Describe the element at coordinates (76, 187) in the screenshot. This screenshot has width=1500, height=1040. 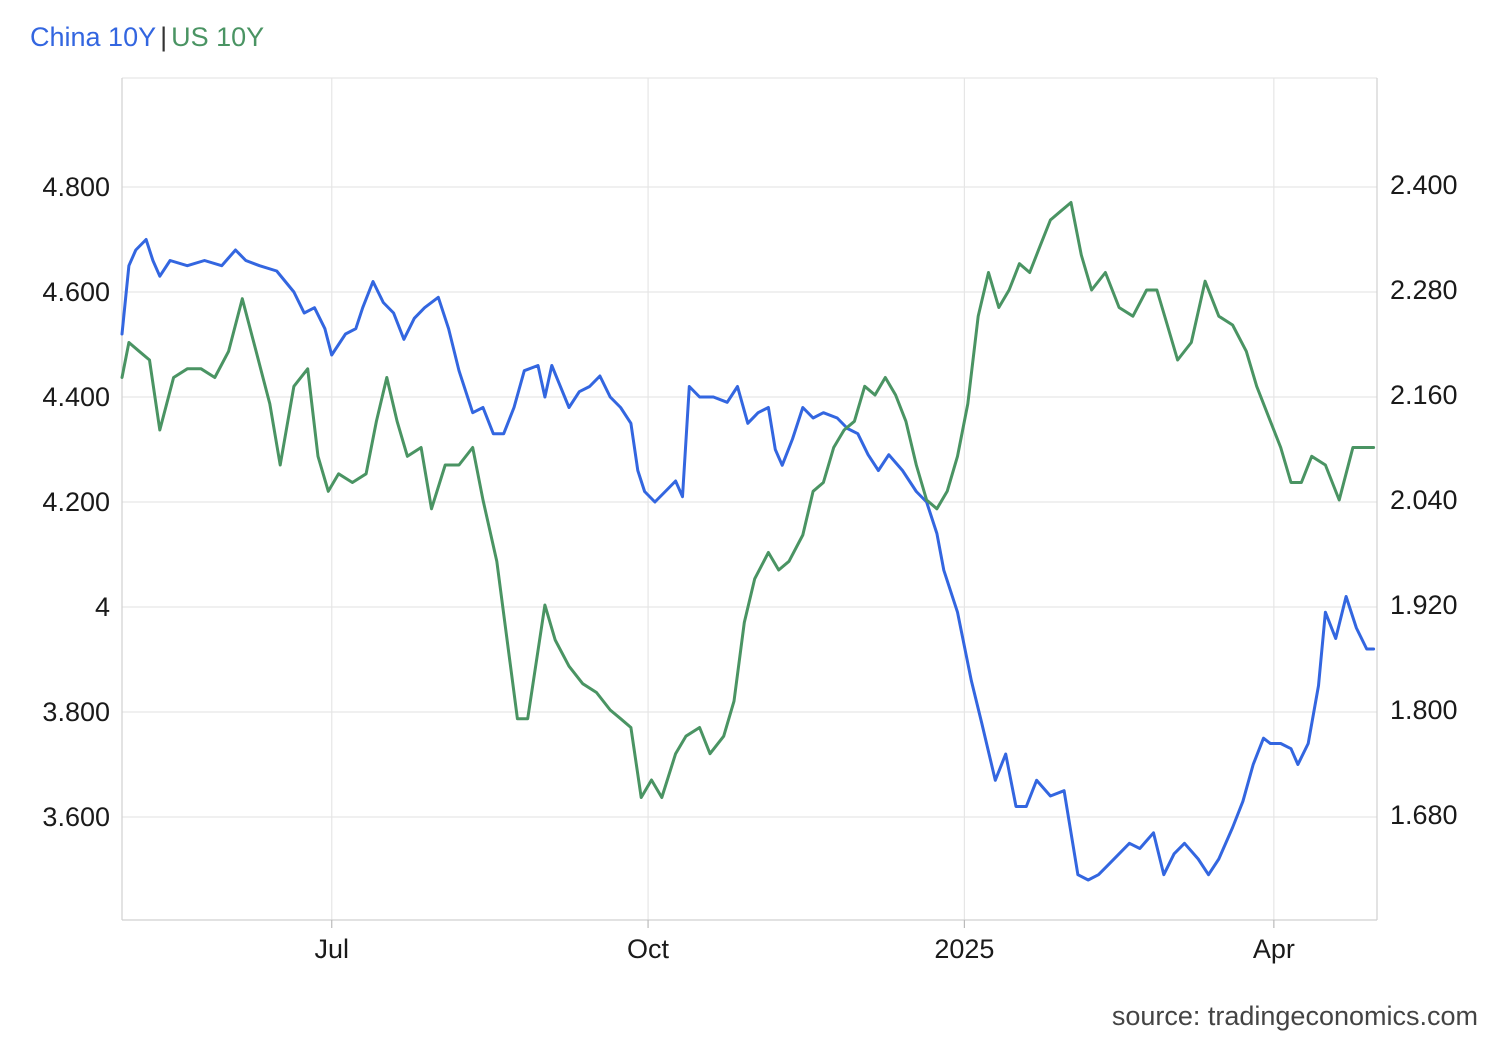
I see `y-left-tick-label: 4.800` at that location.